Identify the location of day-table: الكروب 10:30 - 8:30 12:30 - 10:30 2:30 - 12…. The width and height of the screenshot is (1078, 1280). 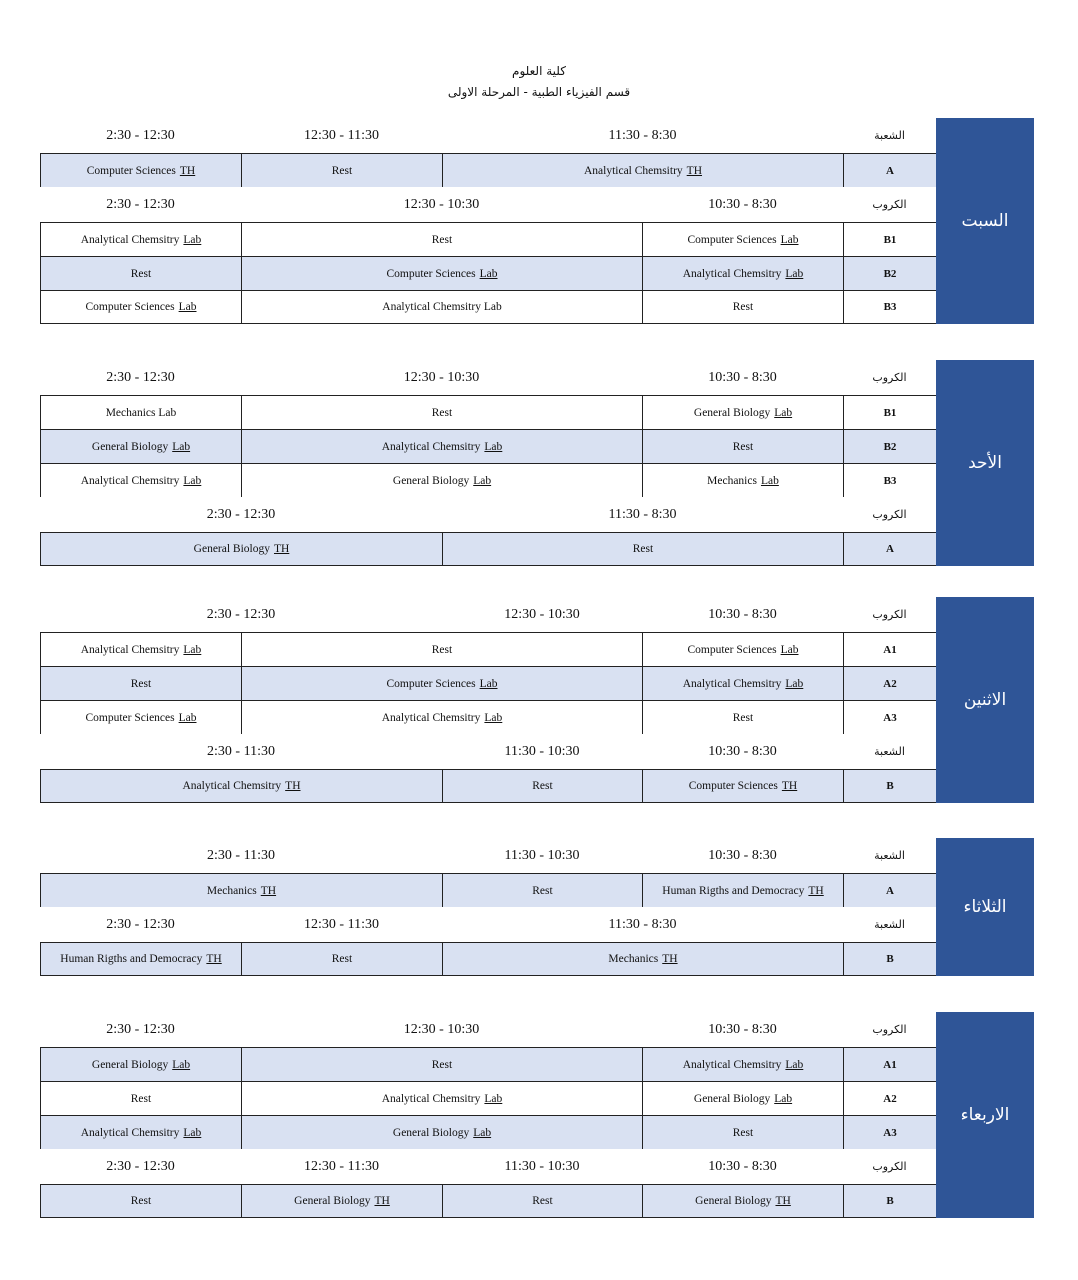
(488, 700).